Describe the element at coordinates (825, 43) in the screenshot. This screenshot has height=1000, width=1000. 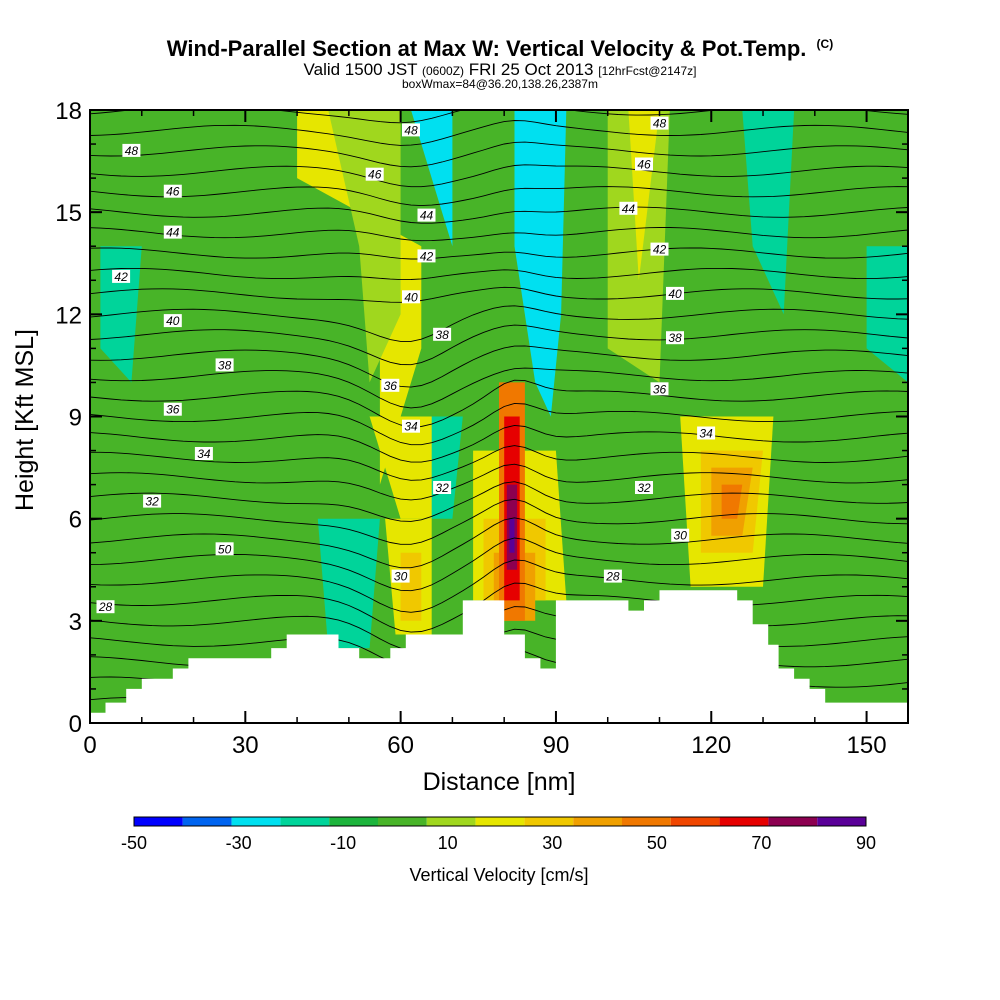
I see `copyright-mark: (C)` at that location.